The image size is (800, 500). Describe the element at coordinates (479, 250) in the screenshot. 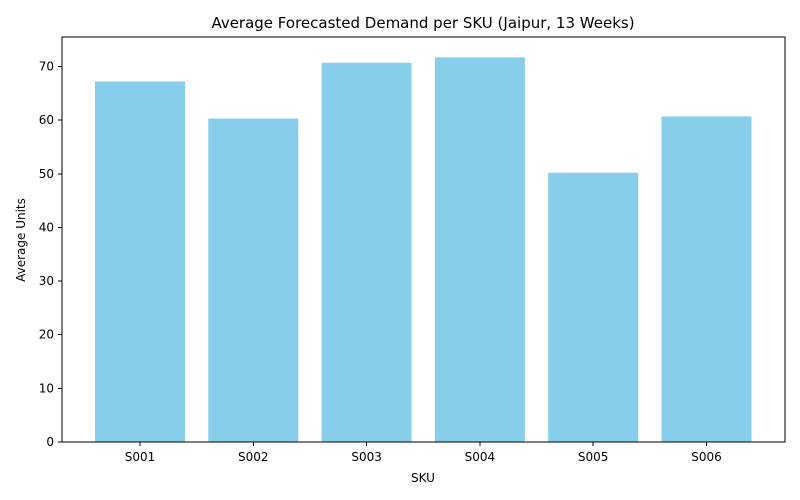

I see `bar-s004` at that location.